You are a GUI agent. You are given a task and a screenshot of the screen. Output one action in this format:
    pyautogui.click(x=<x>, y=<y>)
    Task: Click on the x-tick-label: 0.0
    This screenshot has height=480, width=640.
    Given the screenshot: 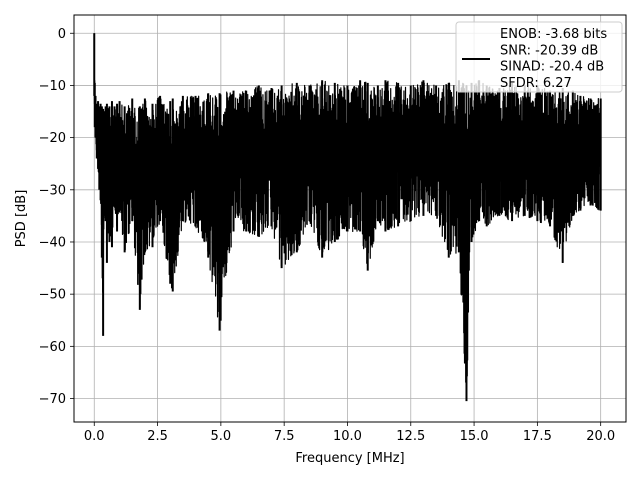 What is the action you would take?
    pyautogui.click(x=94, y=436)
    